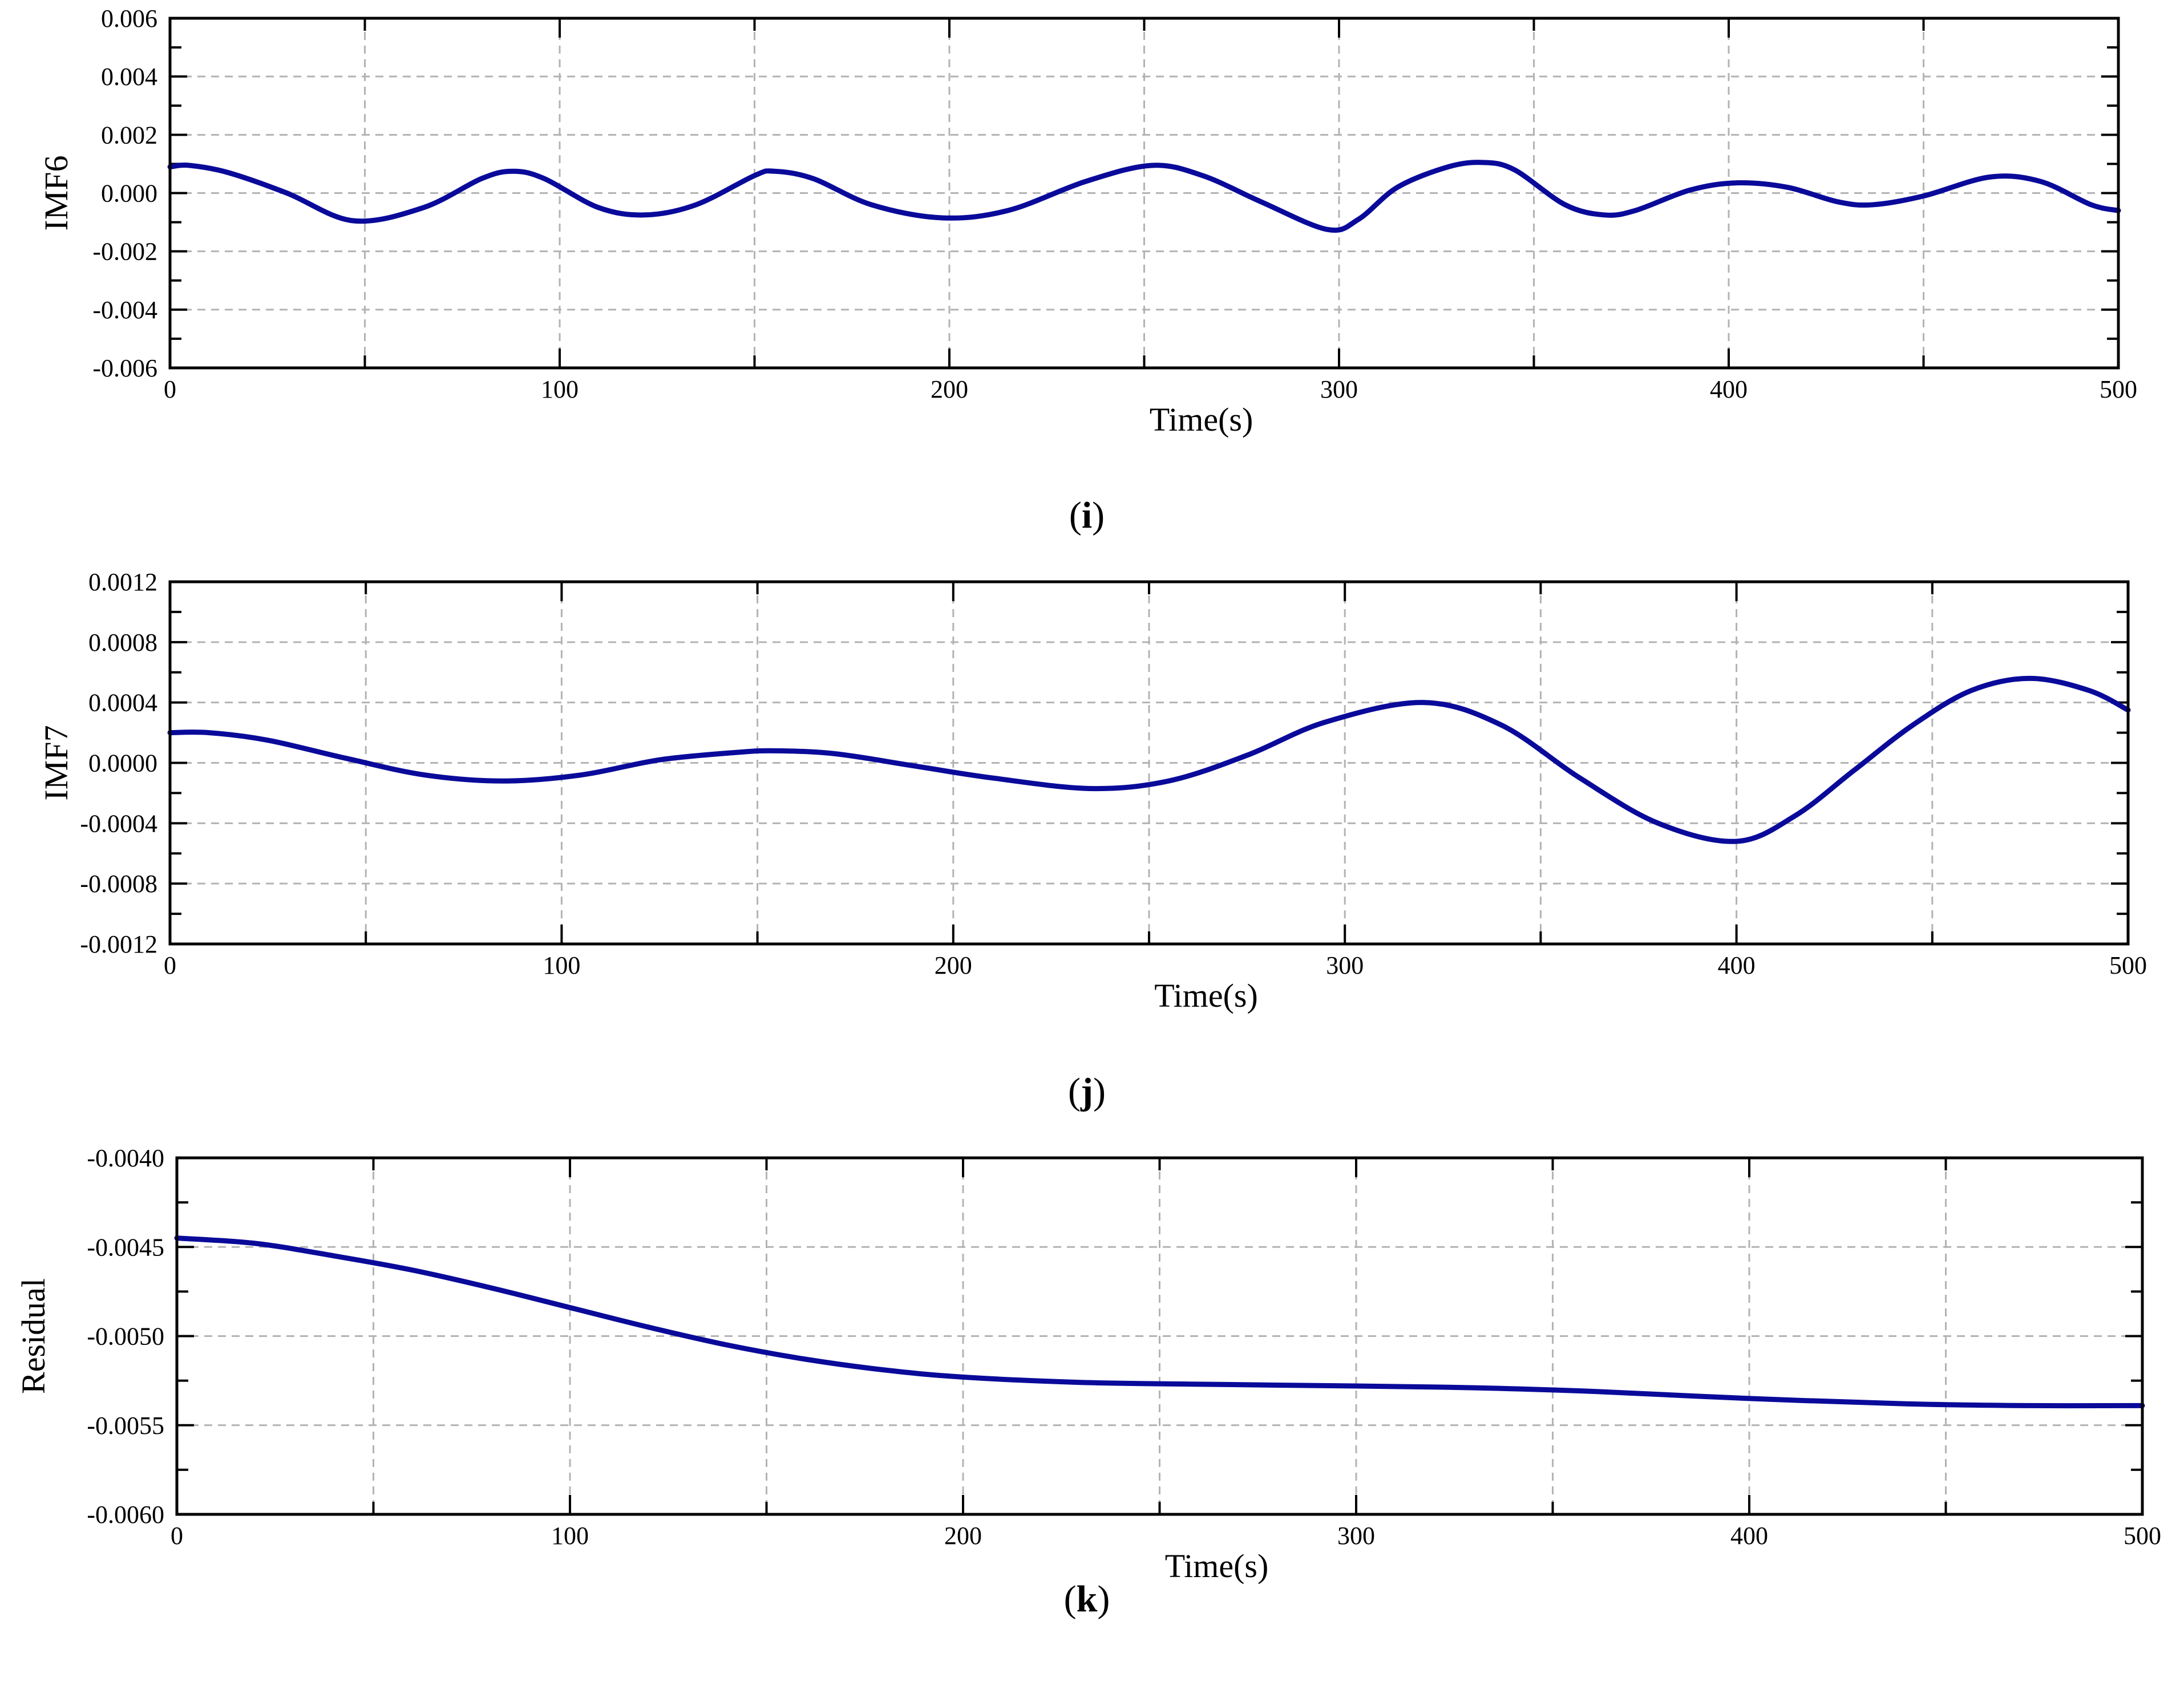 The image size is (2184, 1694). I want to click on y-tick-label: -0.0050, so click(125, 1337).